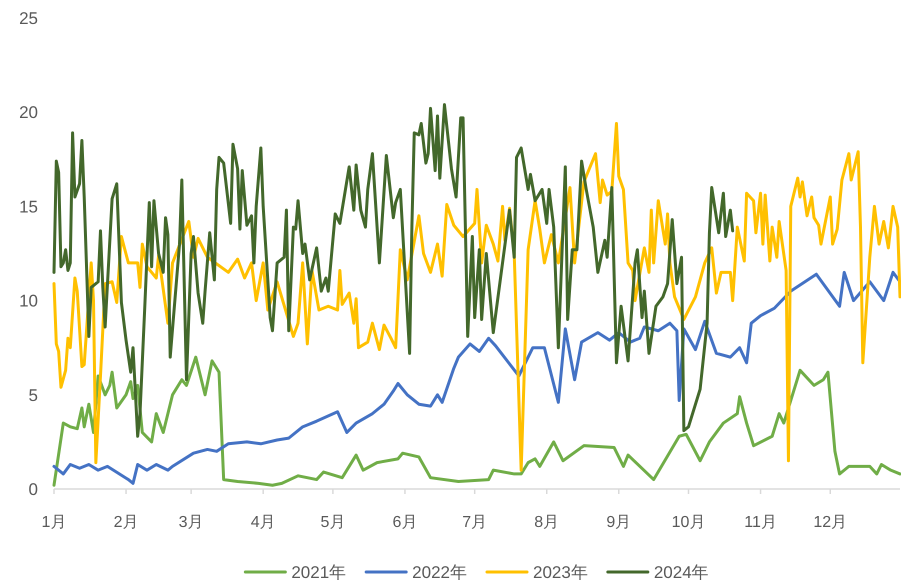 The width and height of the screenshot is (901, 583). I want to click on x-tick-label: 12月, so click(830, 522).